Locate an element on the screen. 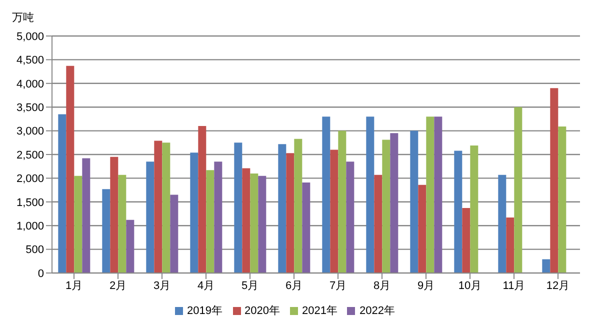 Image resolution: width=592 pixels, height=322 pixels. x-tick-label: 6月 is located at coordinates (294, 286).